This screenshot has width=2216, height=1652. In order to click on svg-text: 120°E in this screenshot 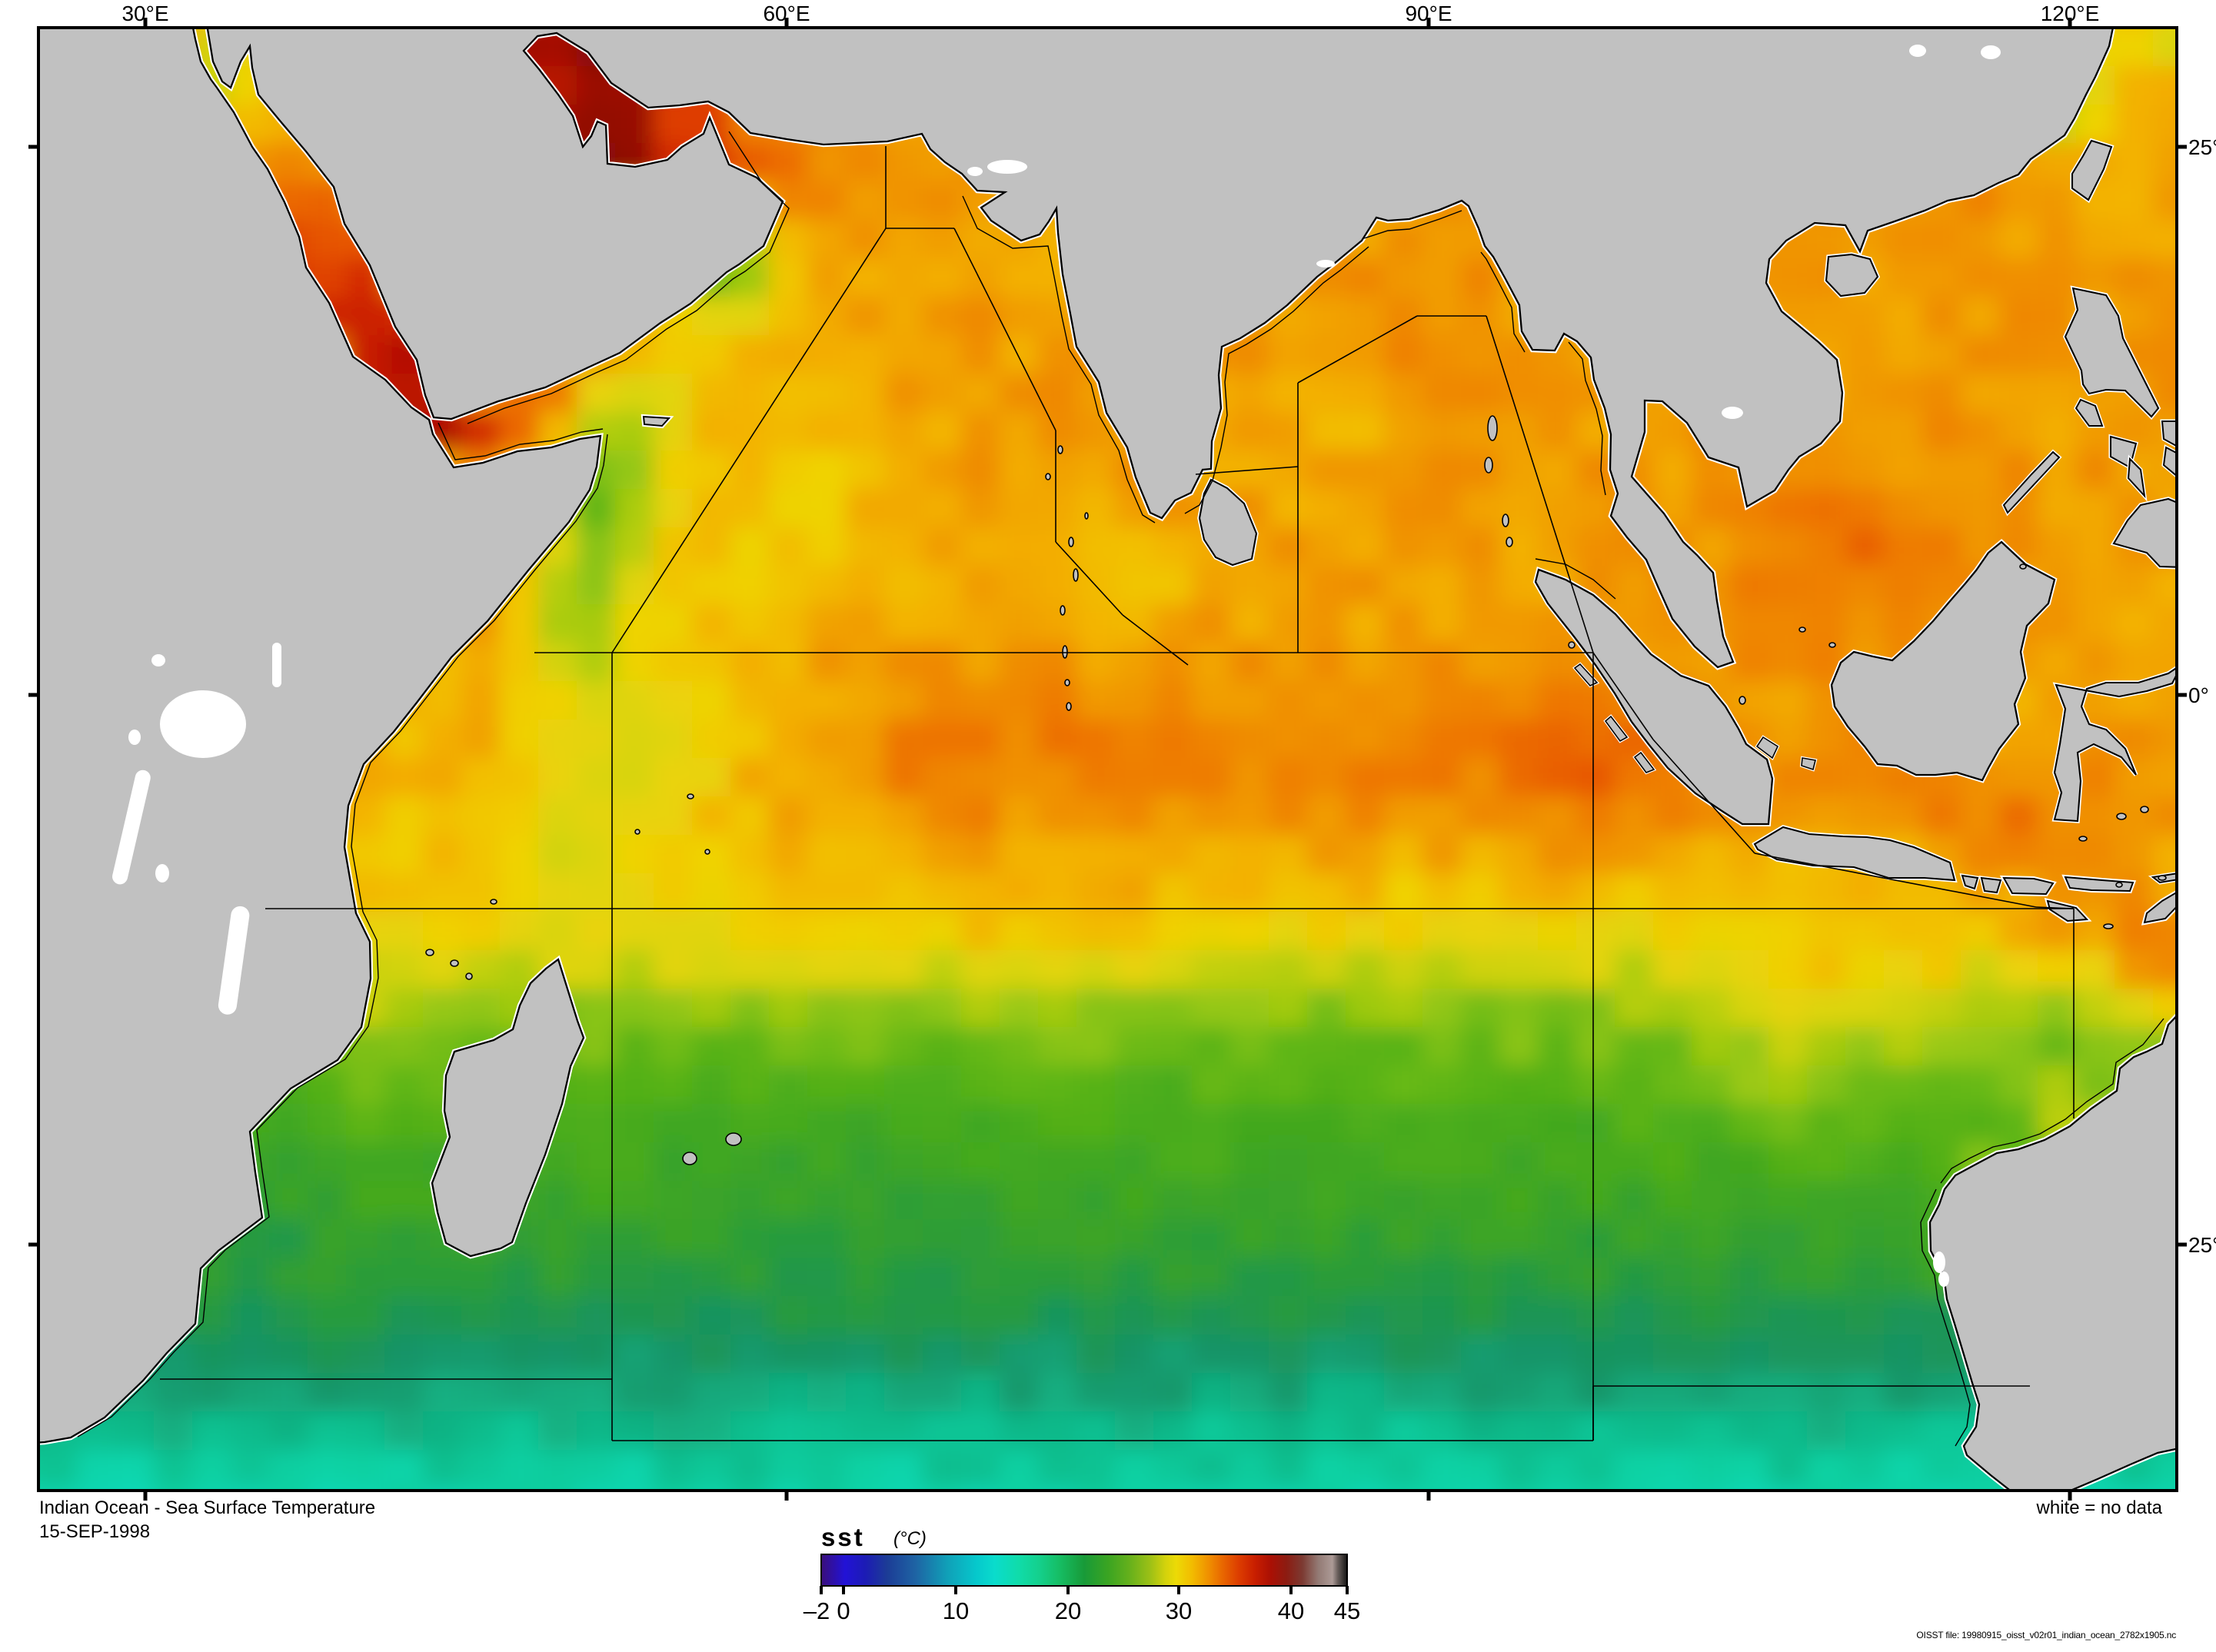, I will do `click(2070, 14)`.